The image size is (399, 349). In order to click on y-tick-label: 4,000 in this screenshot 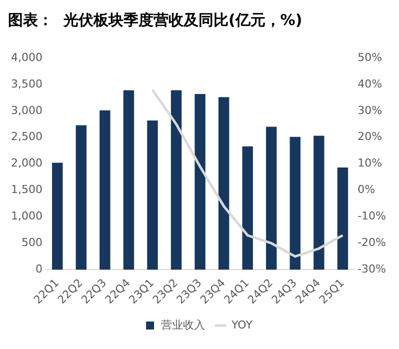, I will do `click(26, 57)`.